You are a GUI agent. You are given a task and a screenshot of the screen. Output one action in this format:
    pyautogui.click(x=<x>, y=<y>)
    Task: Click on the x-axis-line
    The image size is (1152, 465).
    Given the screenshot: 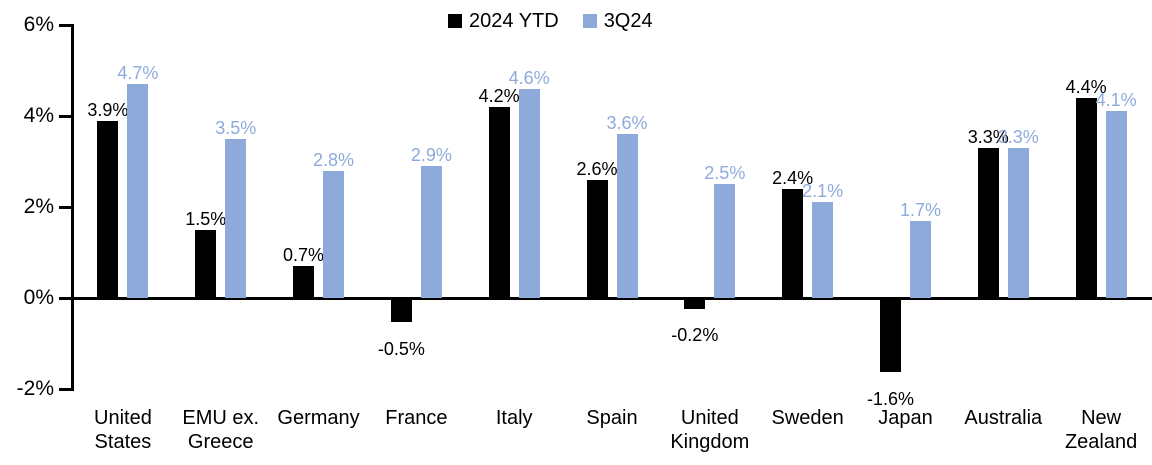 What is the action you would take?
    pyautogui.click(x=611, y=298)
    